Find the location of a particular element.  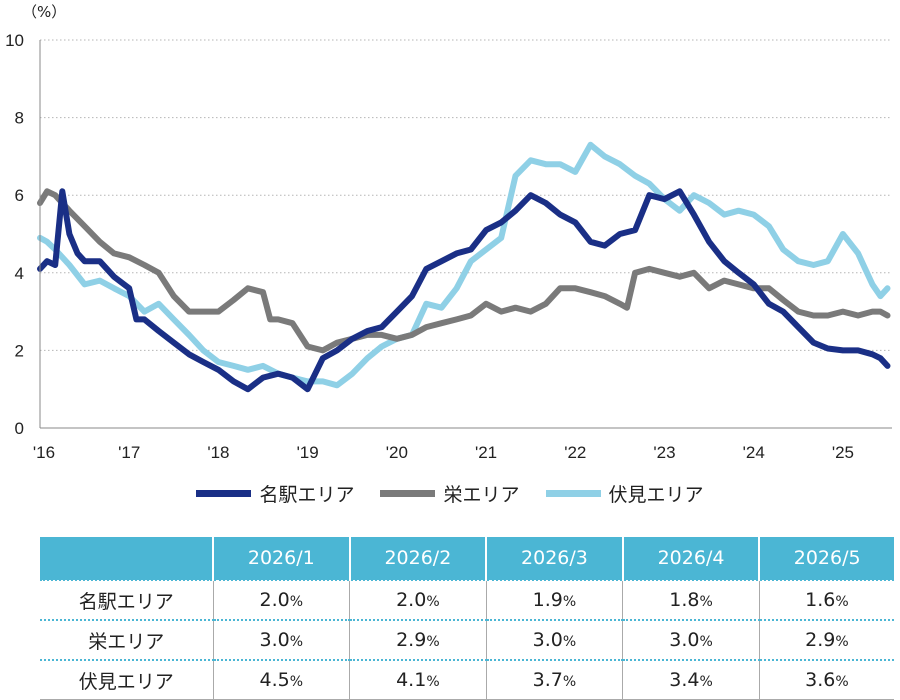

legend-swatch-sakae is located at coordinates (408, 493).